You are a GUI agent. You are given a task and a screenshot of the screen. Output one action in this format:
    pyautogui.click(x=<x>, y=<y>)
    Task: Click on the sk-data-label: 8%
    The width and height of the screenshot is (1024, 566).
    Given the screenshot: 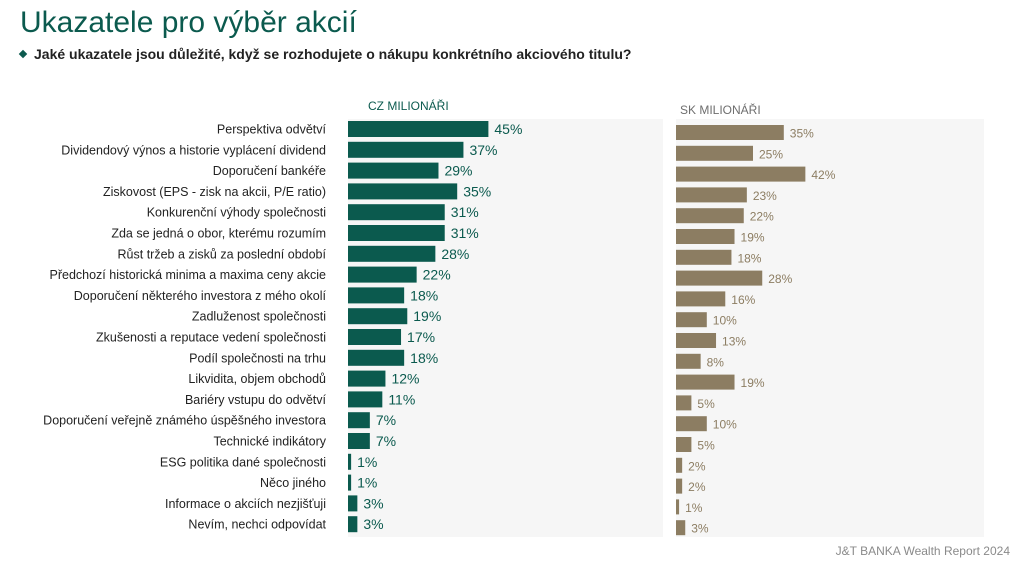 What is the action you would take?
    pyautogui.click(x=716, y=362)
    